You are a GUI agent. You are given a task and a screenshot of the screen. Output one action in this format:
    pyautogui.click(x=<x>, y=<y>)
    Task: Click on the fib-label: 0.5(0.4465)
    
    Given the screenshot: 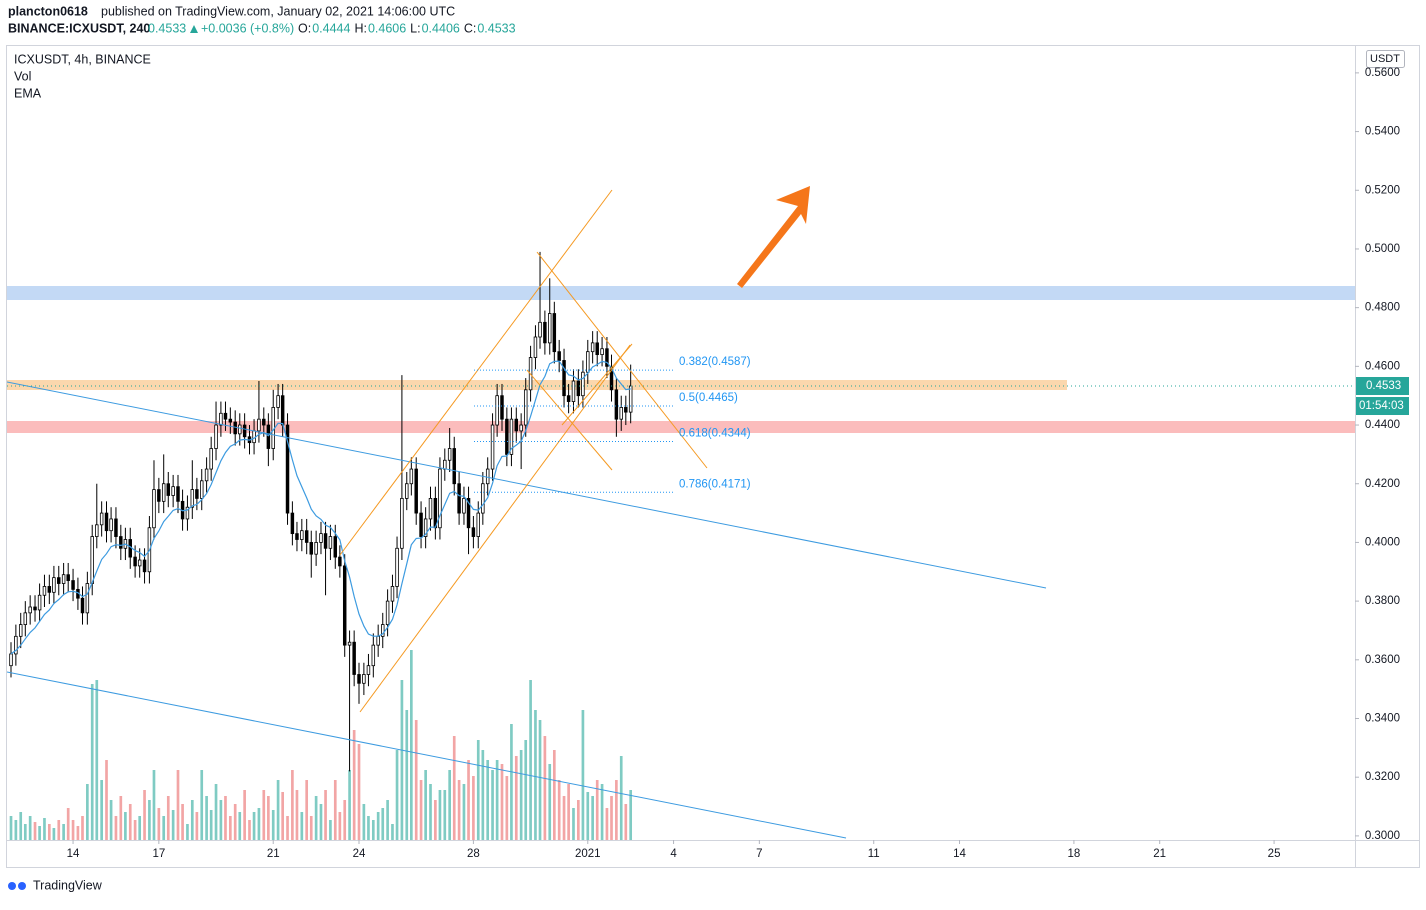 What is the action you would take?
    pyautogui.click(x=708, y=398)
    